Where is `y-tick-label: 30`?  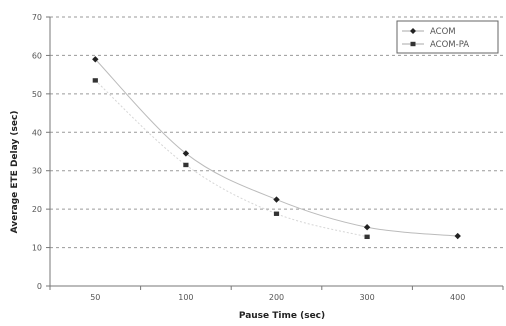 y-tick-label: 30 is located at coordinates (37, 171).